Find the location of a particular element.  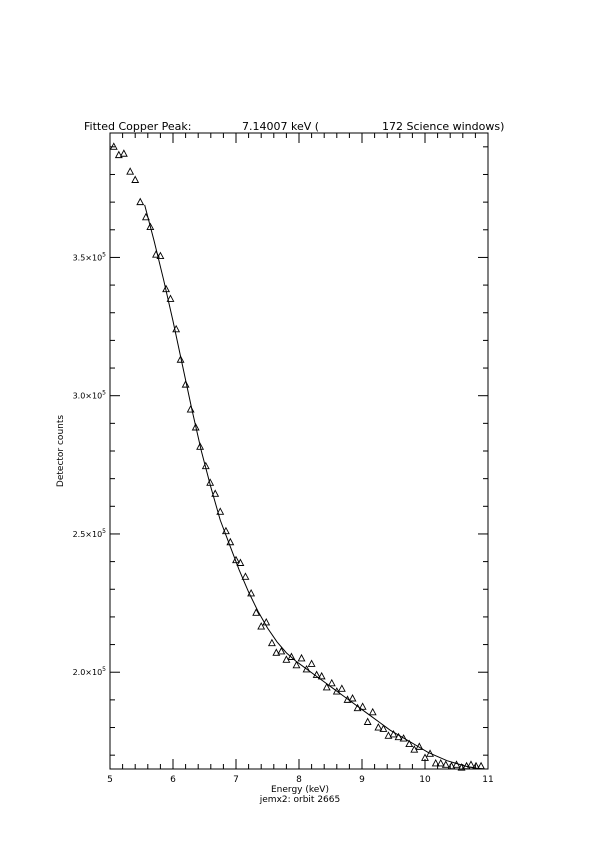

x-axis-label: Energy (keV) is located at coordinates (300, 790).